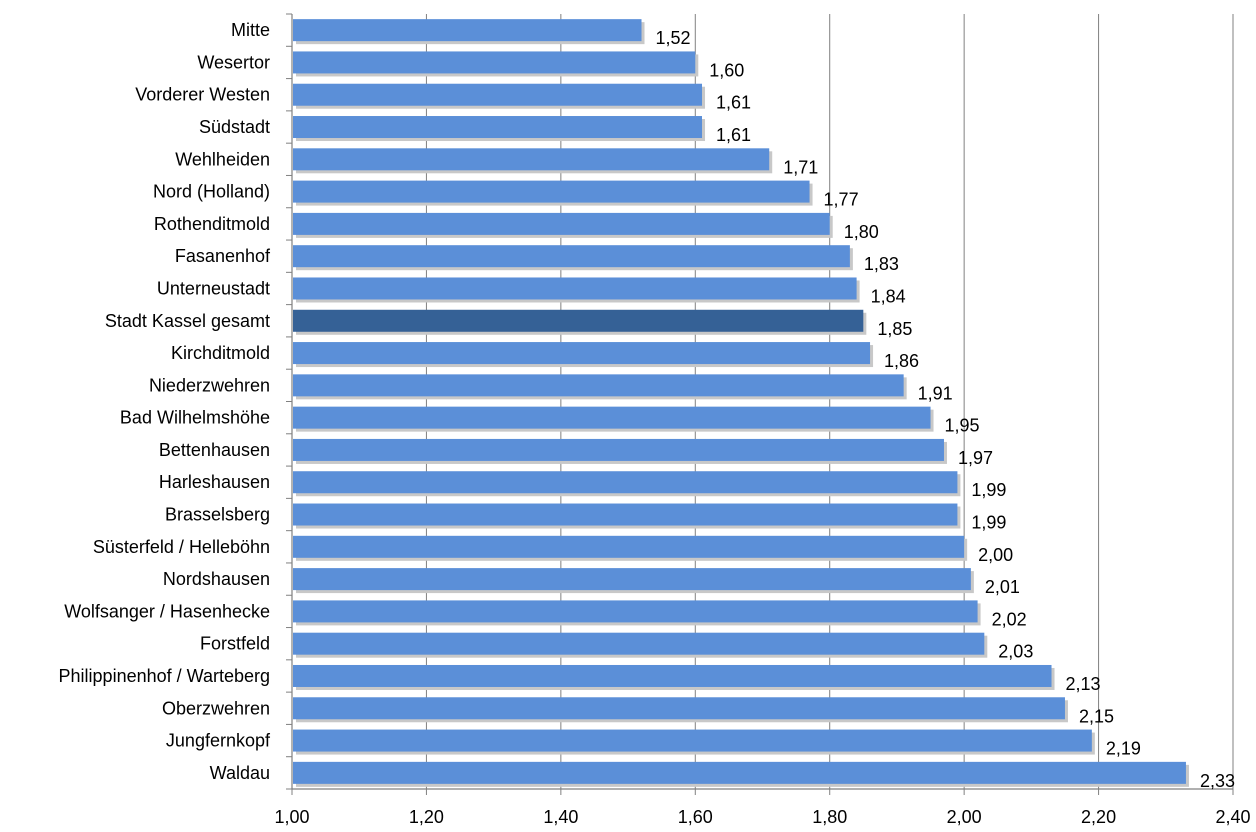 Image resolution: width=1256 pixels, height=832 pixels. I want to click on category-label: Unterneustadt, so click(213, 288).